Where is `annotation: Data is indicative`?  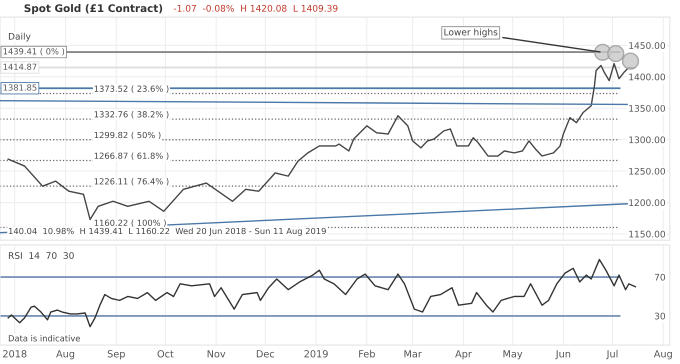 annotation: Data is indicative is located at coordinates (44, 338).